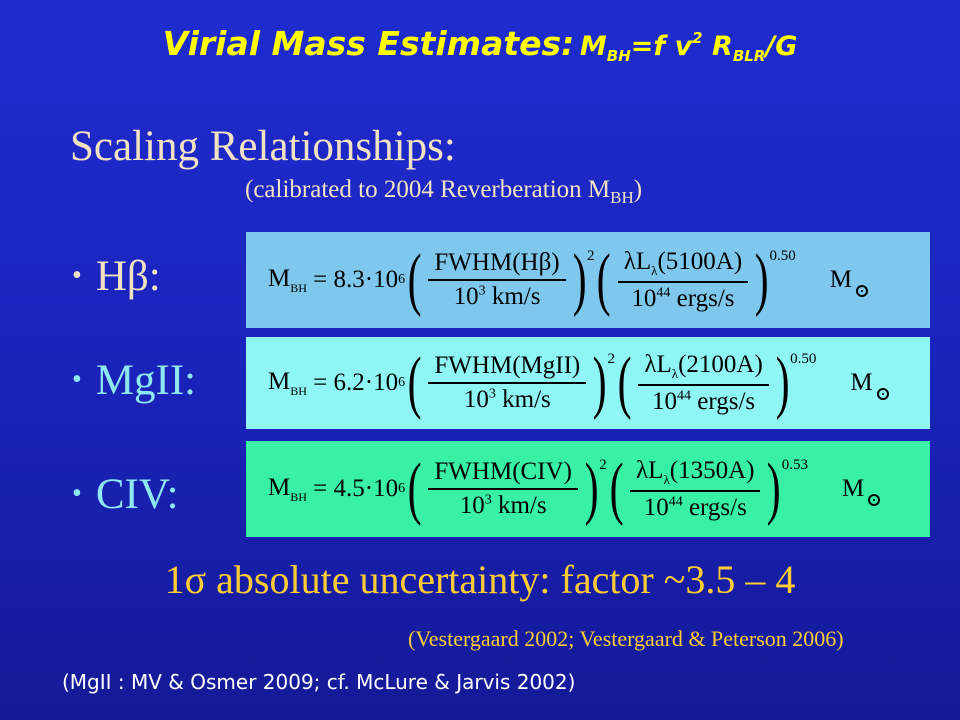 The width and height of the screenshot is (960, 720). Describe the element at coordinates (679, 46) in the screenshot. I see `title-v: v` at that location.